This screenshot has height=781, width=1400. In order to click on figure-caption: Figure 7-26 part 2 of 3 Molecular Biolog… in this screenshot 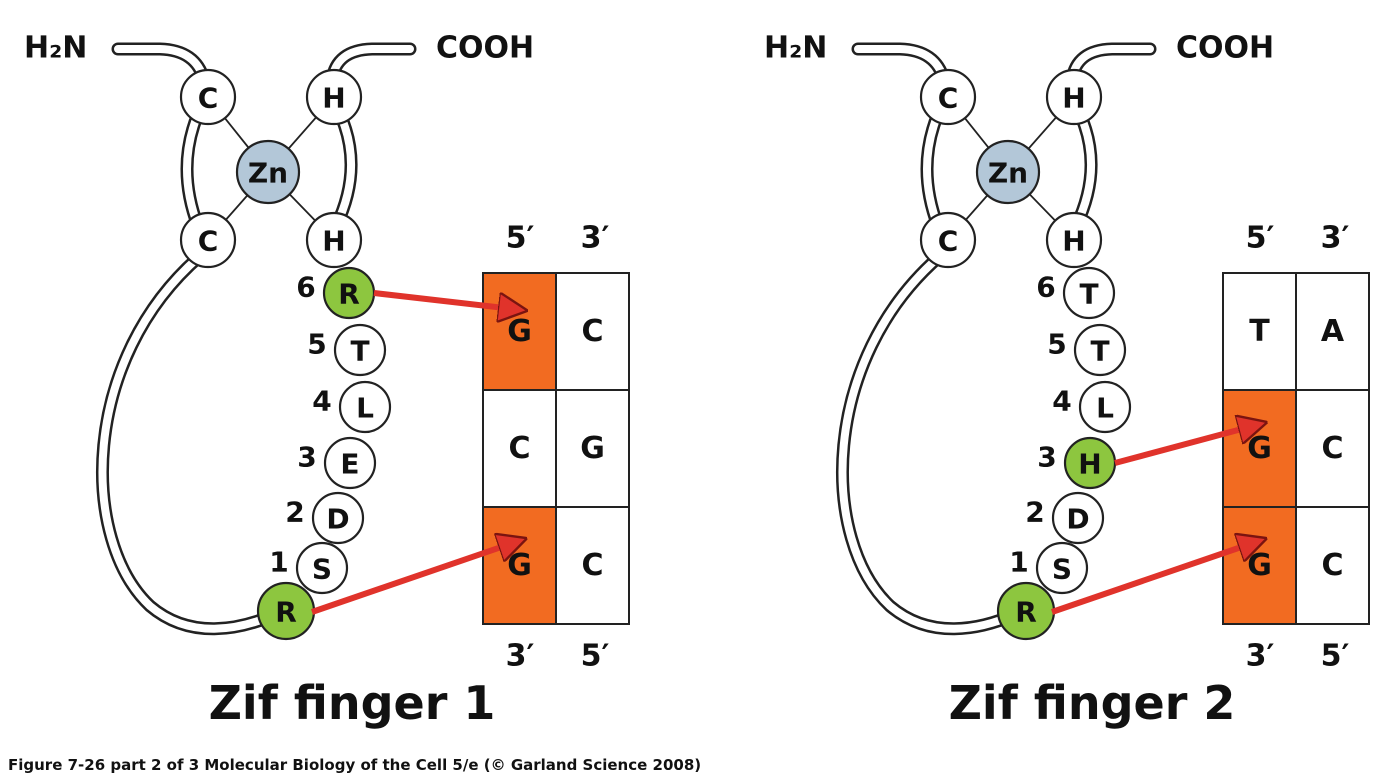, I will do `click(355, 765)`.